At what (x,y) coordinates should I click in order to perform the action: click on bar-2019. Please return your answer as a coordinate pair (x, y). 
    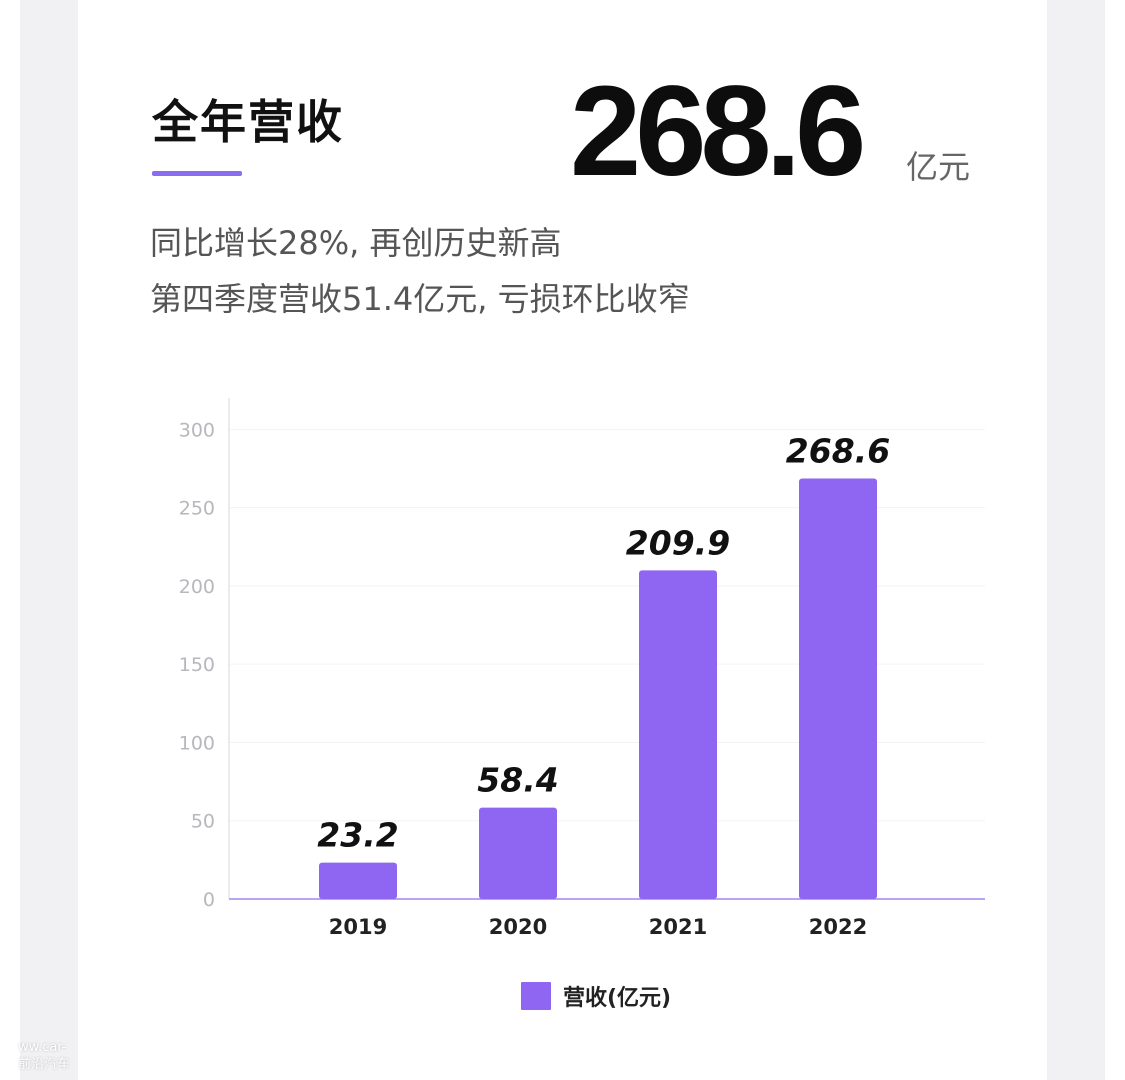
    Looking at the image, I should click on (358, 880).